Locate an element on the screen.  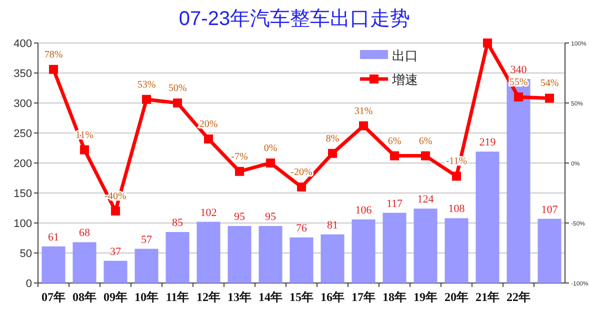
data-label: 37 is located at coordinates (116, 252).